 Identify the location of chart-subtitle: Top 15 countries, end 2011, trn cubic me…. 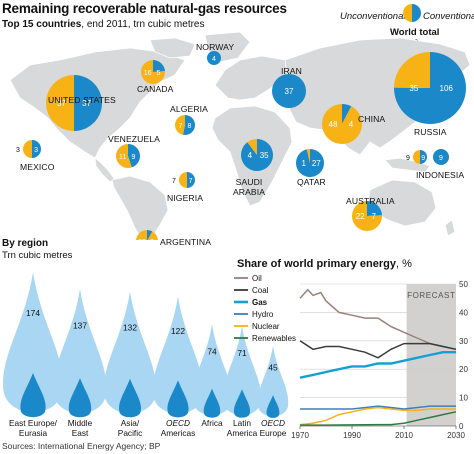
(103, 24).